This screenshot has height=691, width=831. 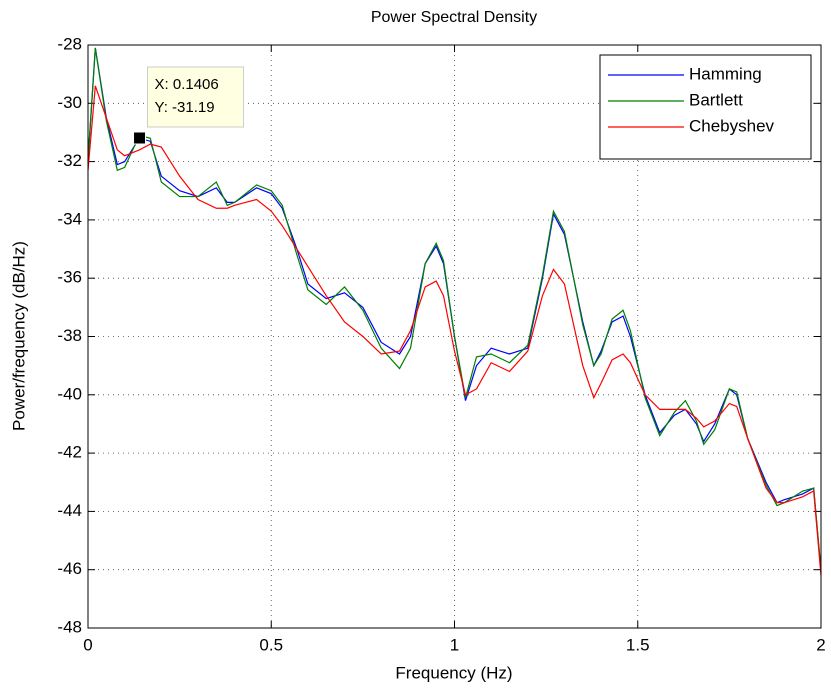 What do you see at coordinates (69, 393) in the screenshot?
I see `y-tick-label: -40` at bounding box center [69, 393].